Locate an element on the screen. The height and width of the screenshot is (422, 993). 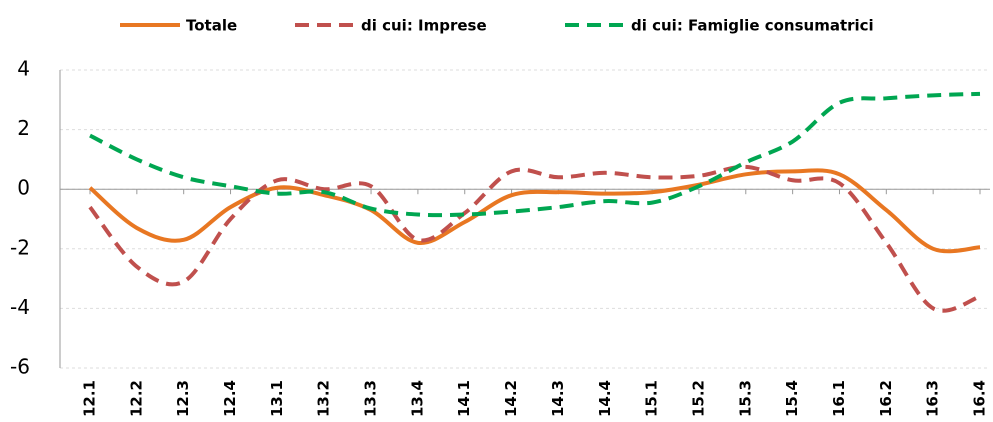
y-tick-label: -2 is located at coordinates (20, 247).